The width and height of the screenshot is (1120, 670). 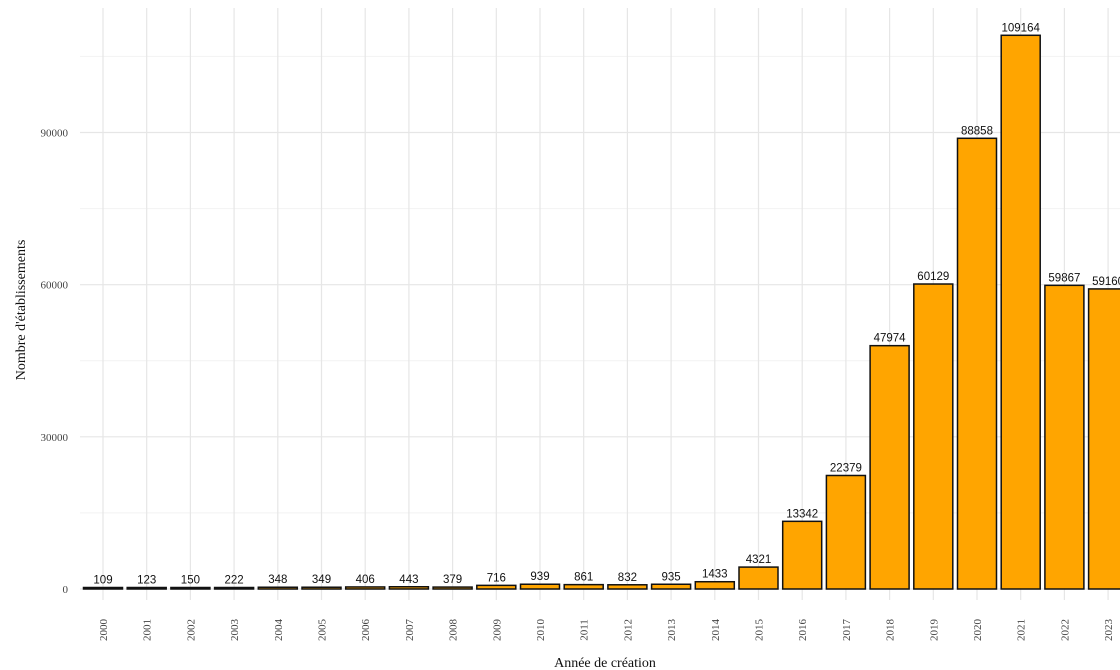 What do you see at coordinates (104, 630) in the screenshot?
I see `x-tick-label: 2000` at bounding box center [104, 630].